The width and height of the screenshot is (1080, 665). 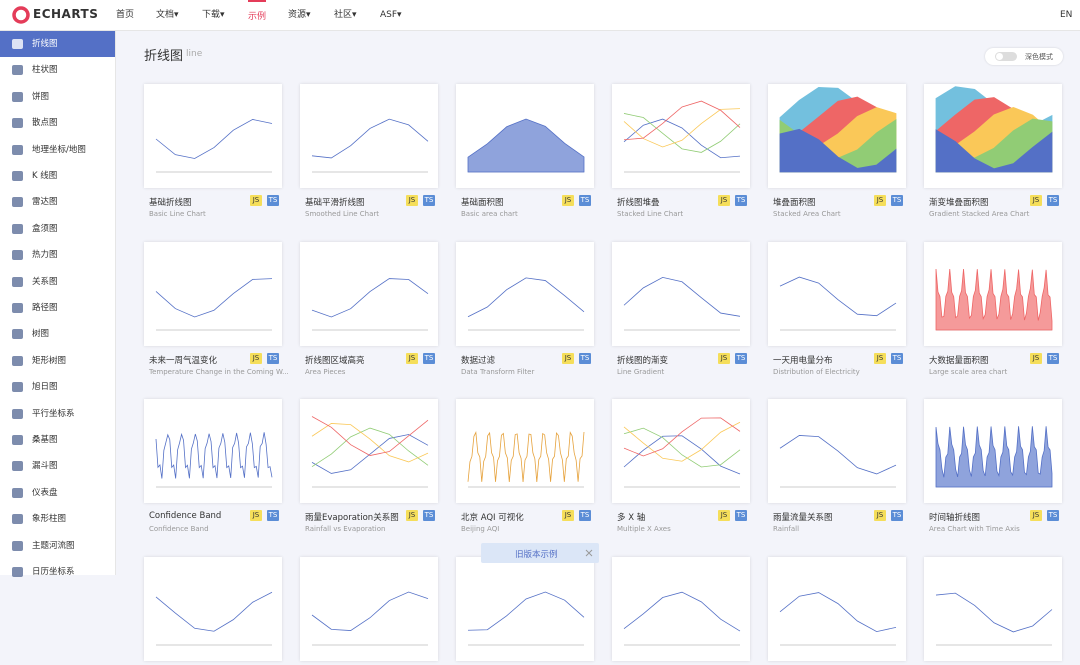 I want to click on sidebar-item: 关系图, so click(x=57, y=282).